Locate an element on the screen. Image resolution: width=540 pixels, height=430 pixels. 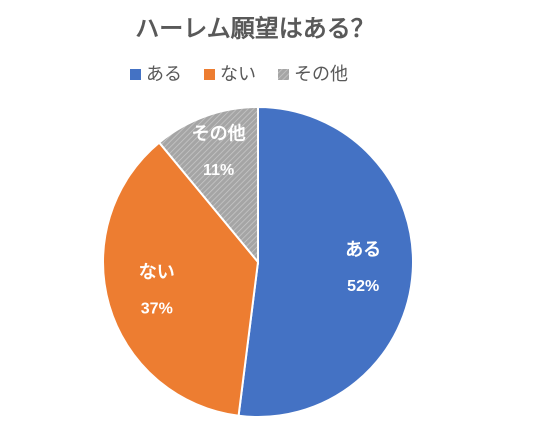
data-label-category: その他 is located at coordinates (219, 132).